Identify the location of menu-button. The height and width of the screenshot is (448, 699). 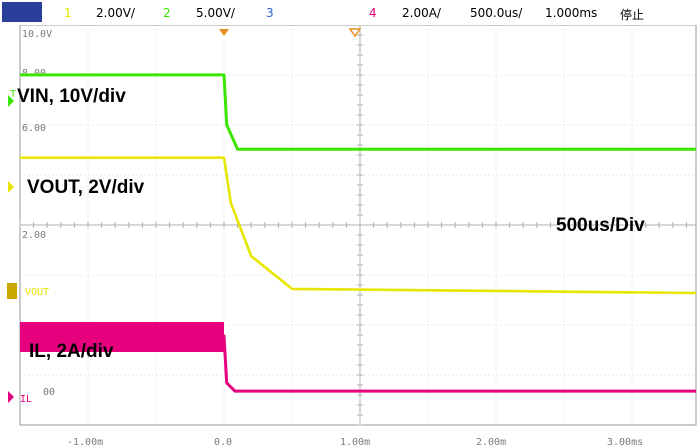
(22, 12).